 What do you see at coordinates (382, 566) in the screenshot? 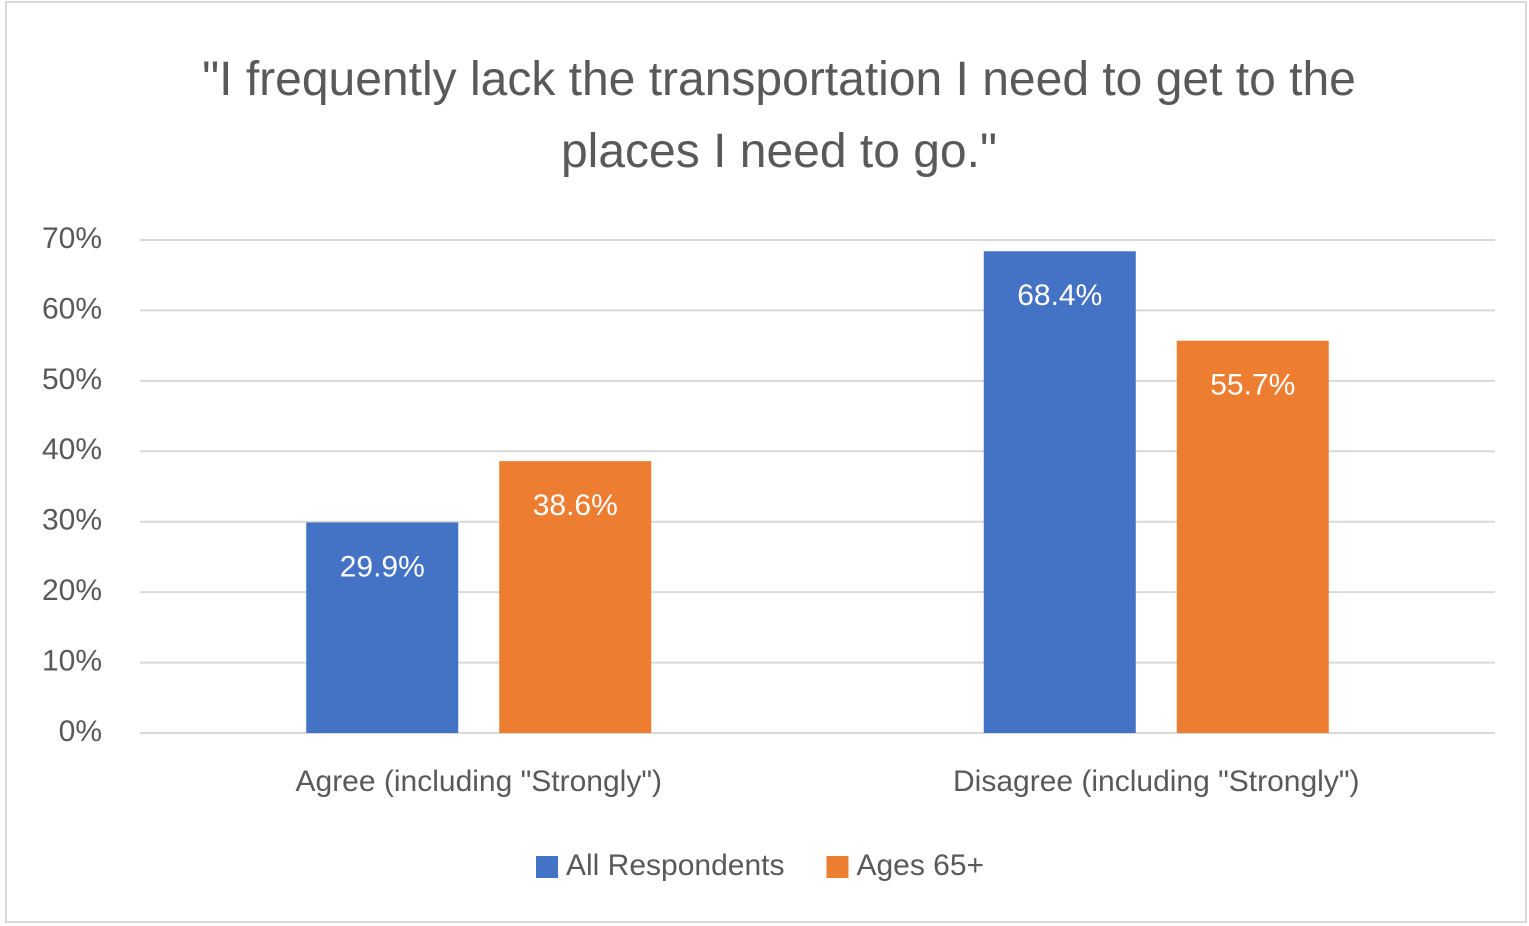
I see `data-label: 29.9%` at bounding box center [382, 566].